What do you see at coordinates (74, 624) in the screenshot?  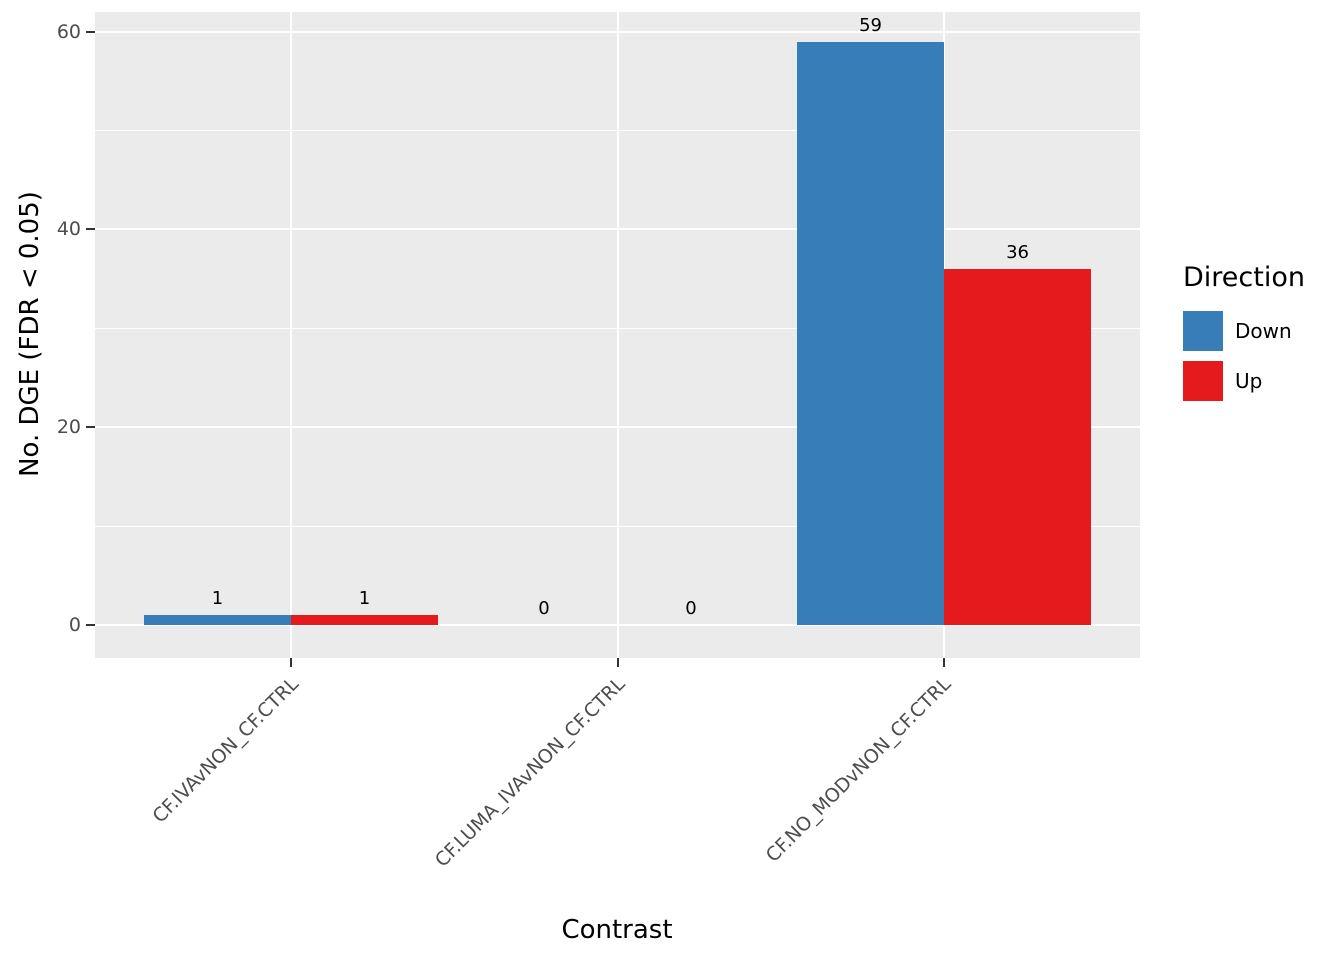 I see `y-tick-label-0: 0` at bounding box center [74, 624].